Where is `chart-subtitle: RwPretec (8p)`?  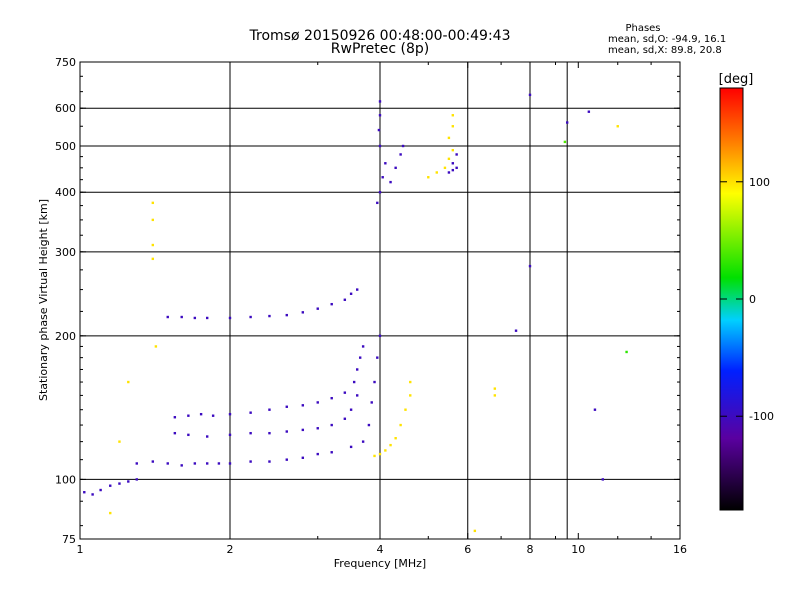 chart-subtitle: RwPretec (8p) is located at coordinates (380, 49).